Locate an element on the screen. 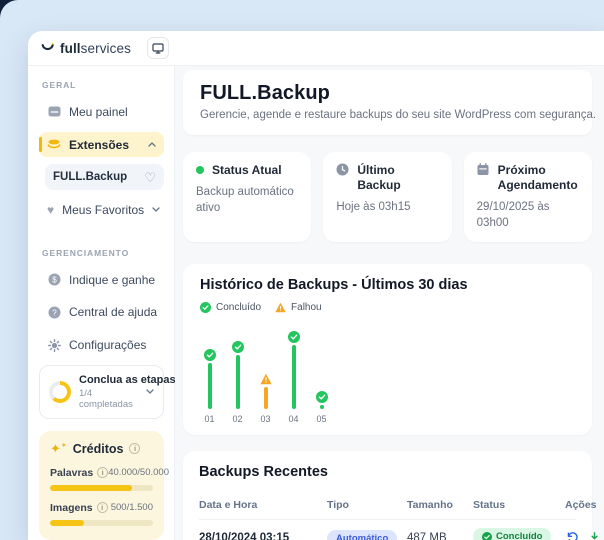 The image size is (604, 540). bar-label: 03 is located at coordinates (265, 419).